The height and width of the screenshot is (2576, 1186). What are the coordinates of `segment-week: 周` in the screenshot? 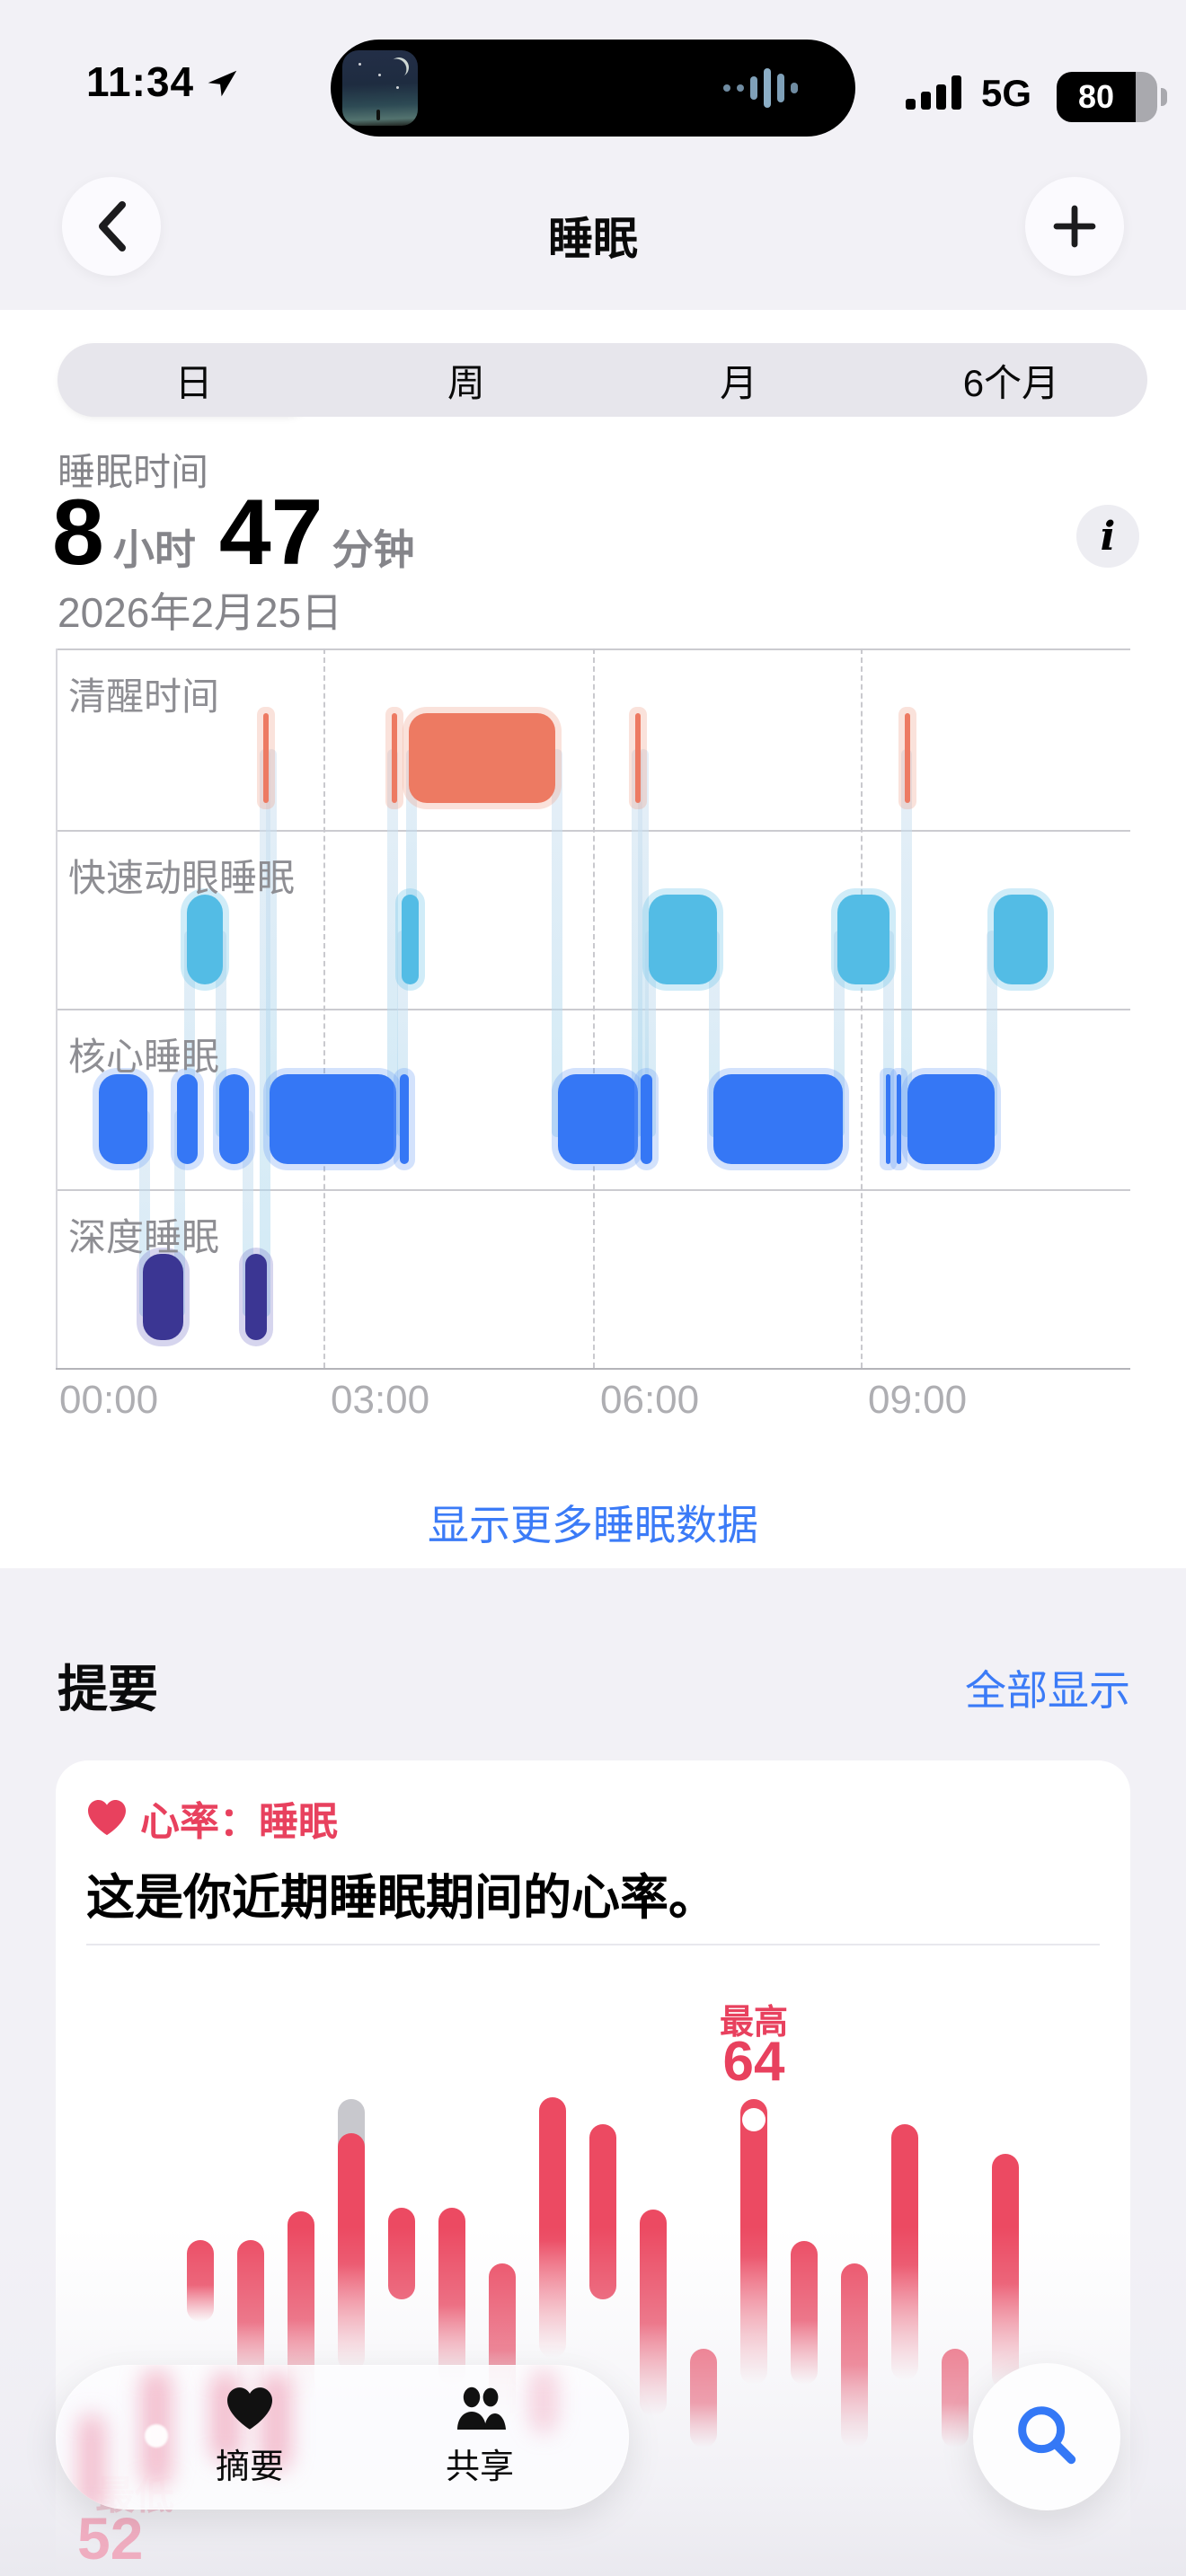 It's located at (466, 382).